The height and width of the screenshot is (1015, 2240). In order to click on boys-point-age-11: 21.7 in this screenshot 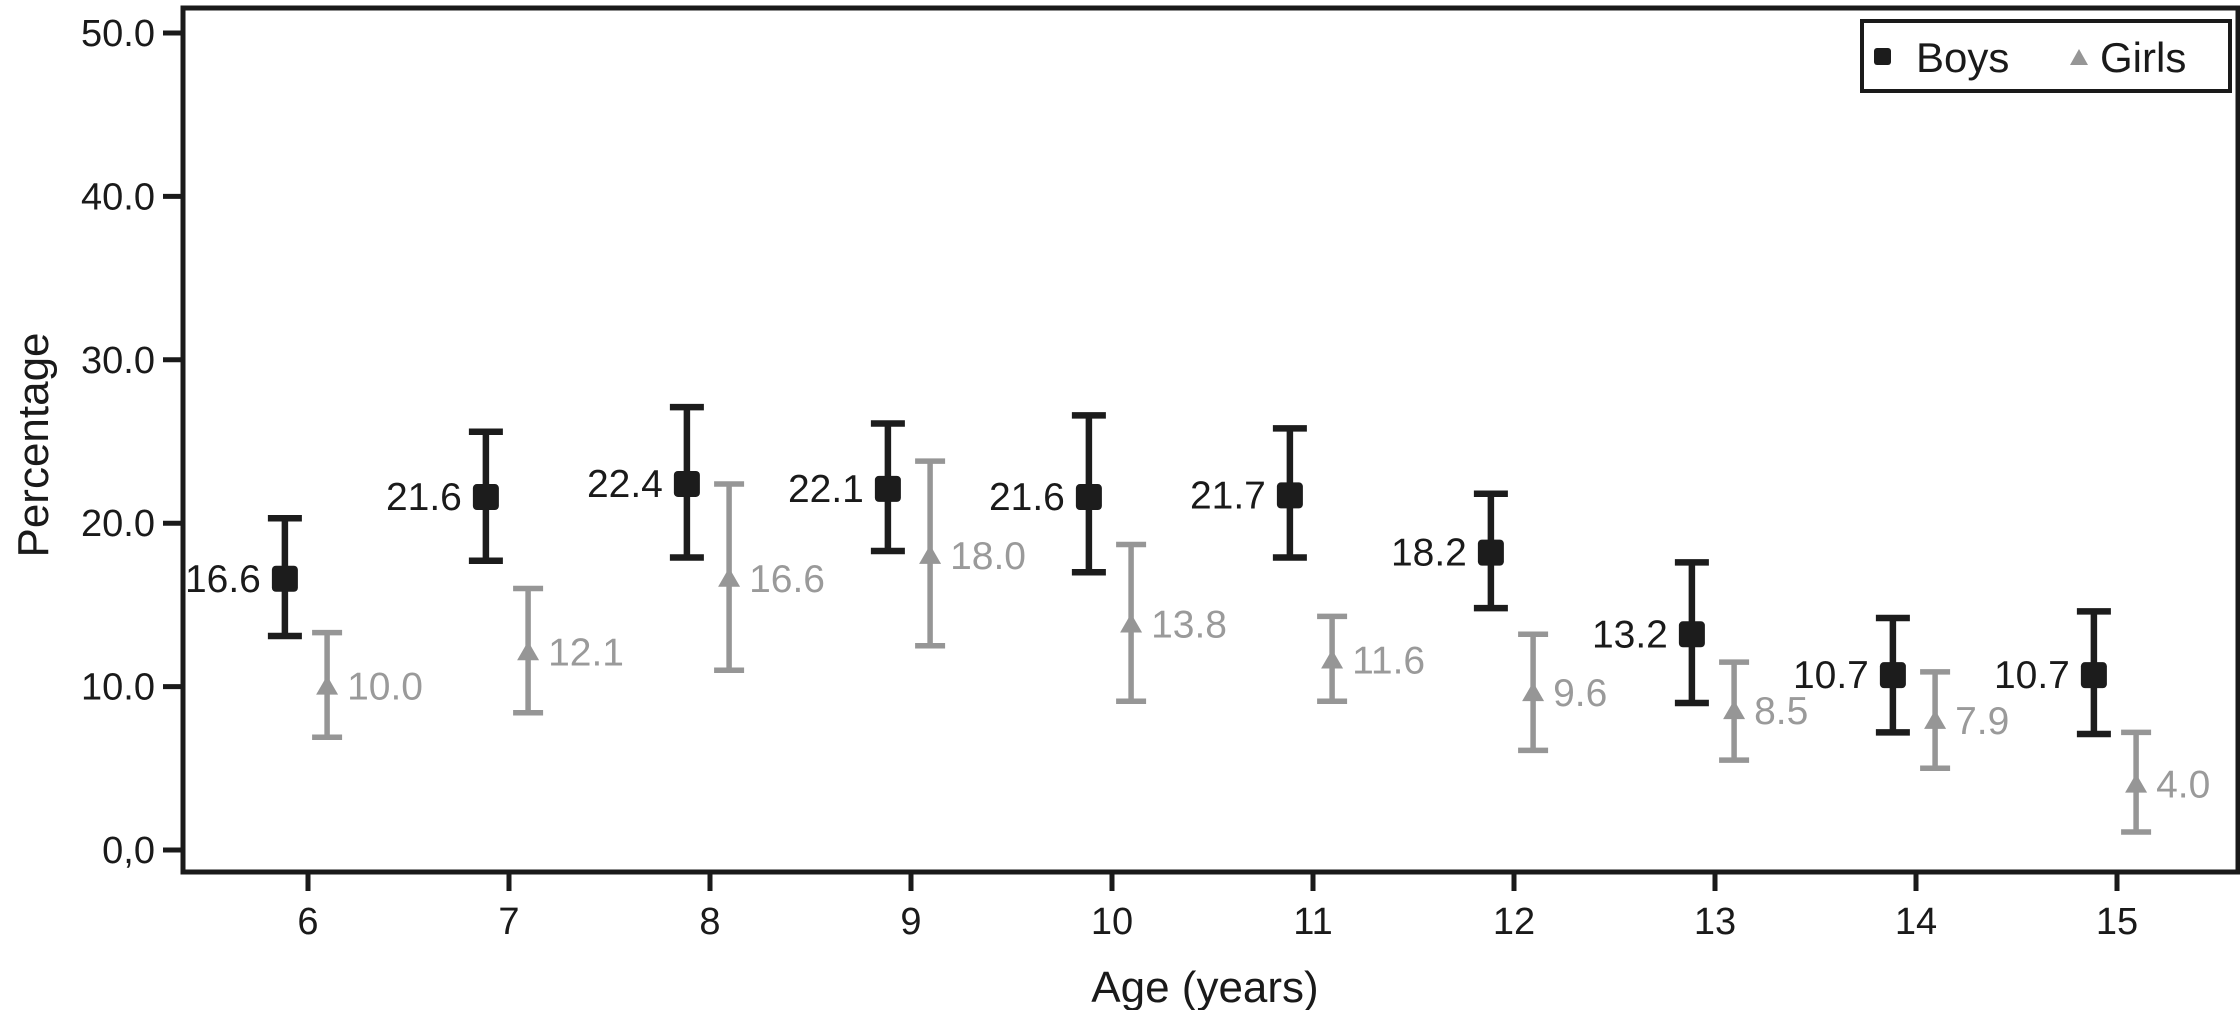, I will do `click(1248, 493)`.